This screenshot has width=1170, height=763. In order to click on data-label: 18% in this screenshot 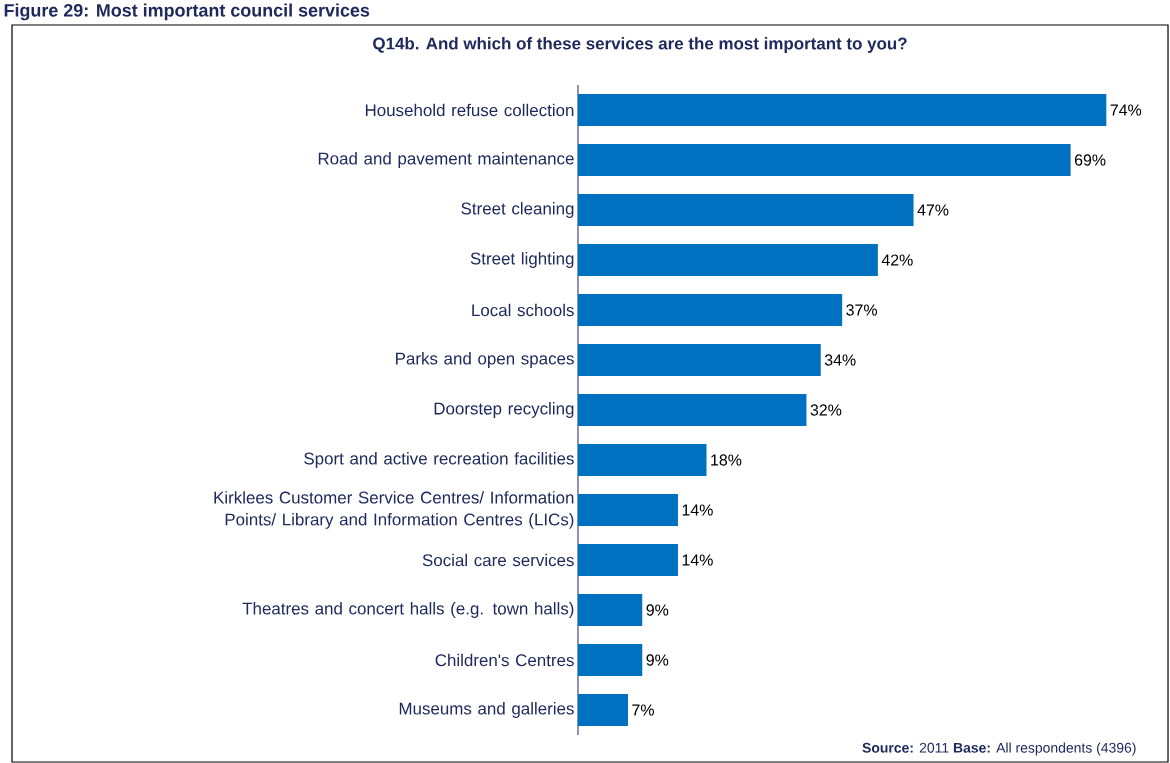, I will do `click(726, 460)`.